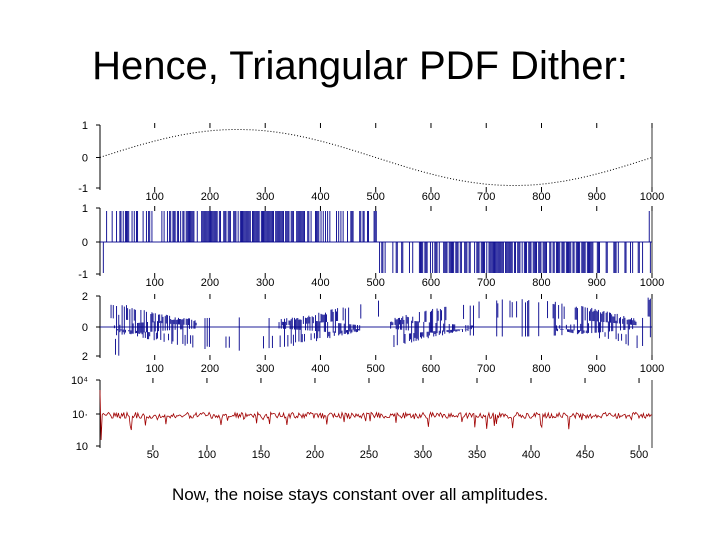  I want to click on slide-title: Hence, Triangular PDF Dither:, so click(360, 66).